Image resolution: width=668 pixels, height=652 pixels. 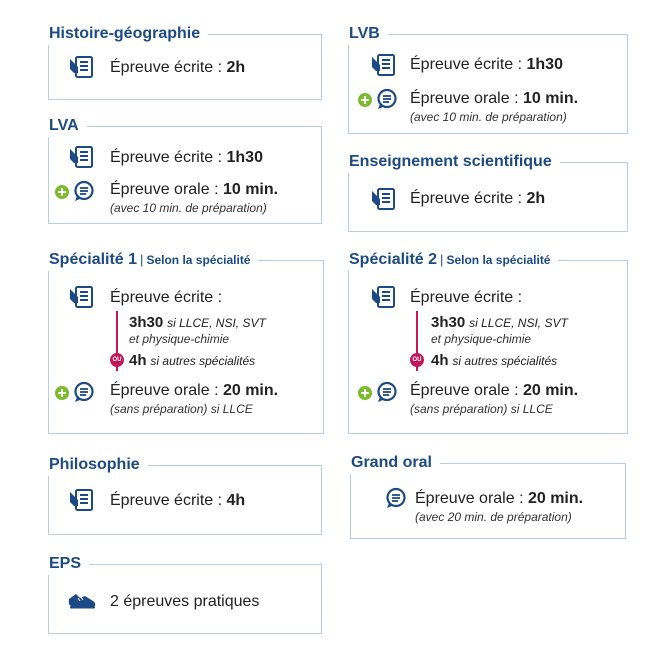 What do you see at coordinates (126, 34) in the screenshot?
I see `card-title: Histoire-géographie` at bounding box center [126, 34].